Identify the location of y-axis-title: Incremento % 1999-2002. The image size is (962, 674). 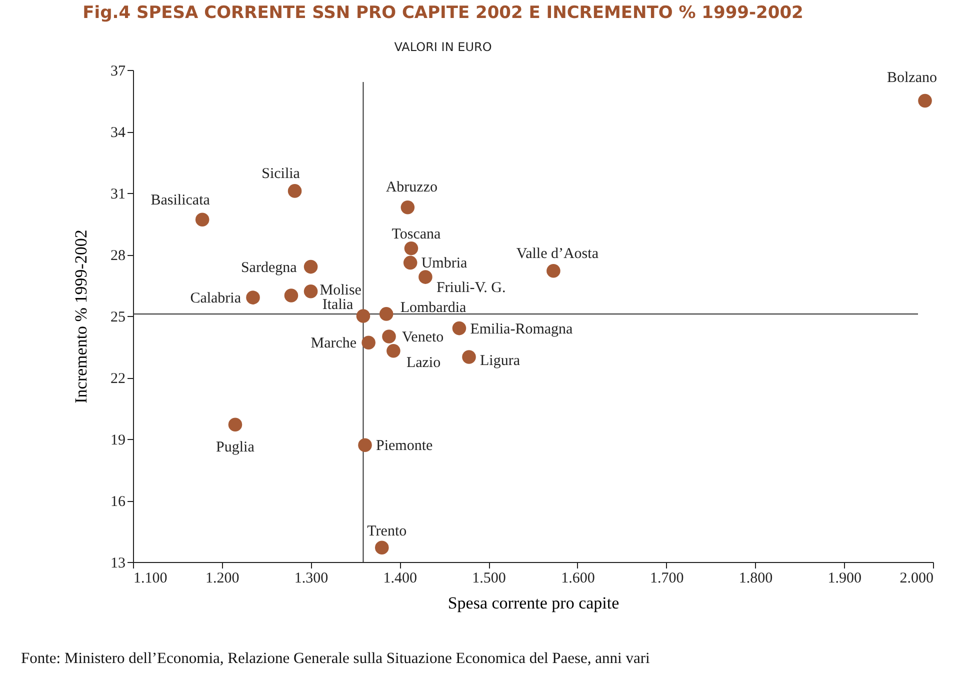
(81, 317).